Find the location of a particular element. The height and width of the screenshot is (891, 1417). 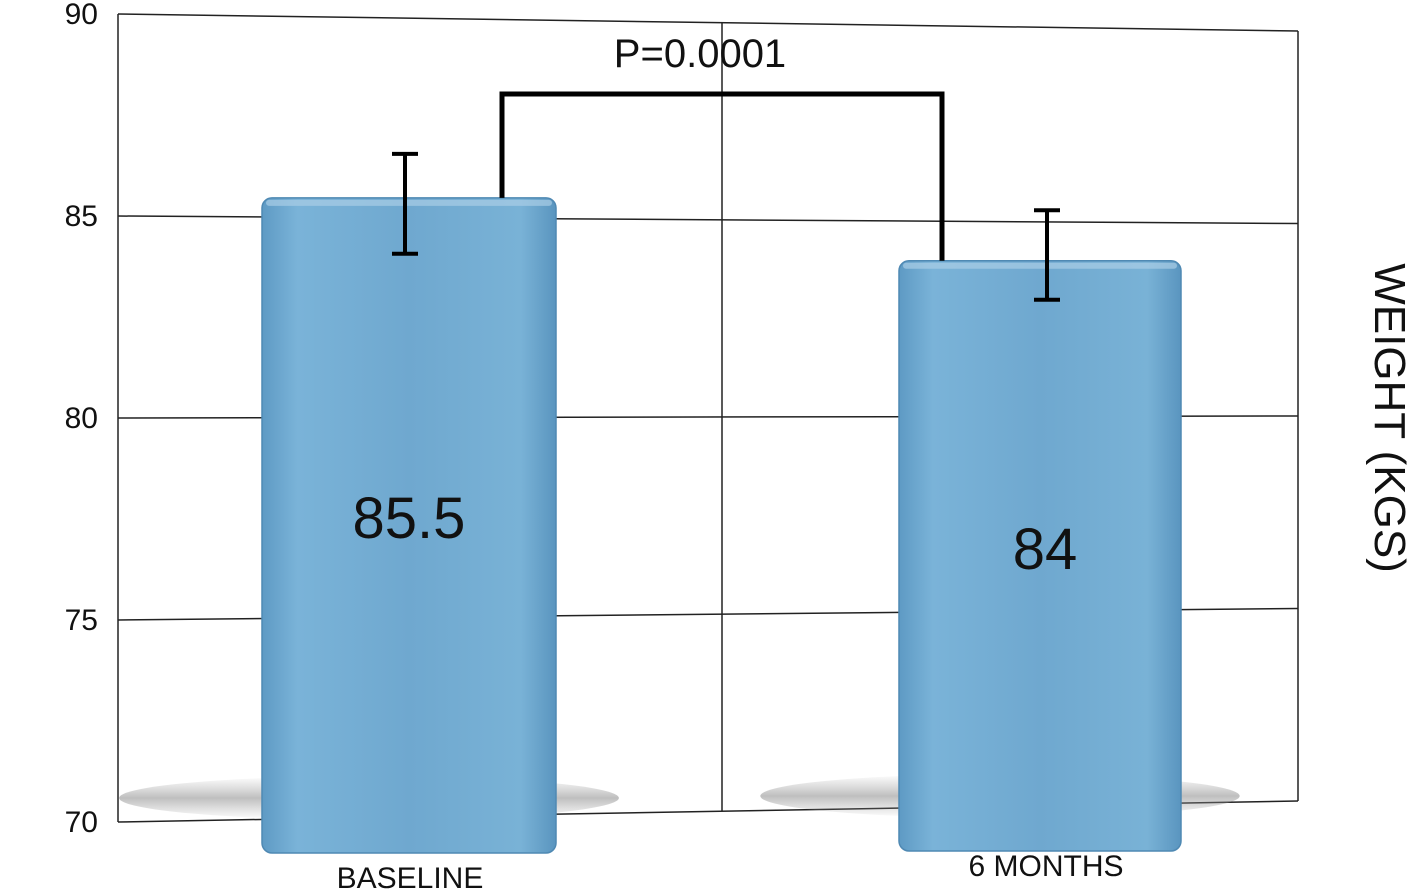

bar-value-label-6-months: 84 is located at coordinates (1045, 549).